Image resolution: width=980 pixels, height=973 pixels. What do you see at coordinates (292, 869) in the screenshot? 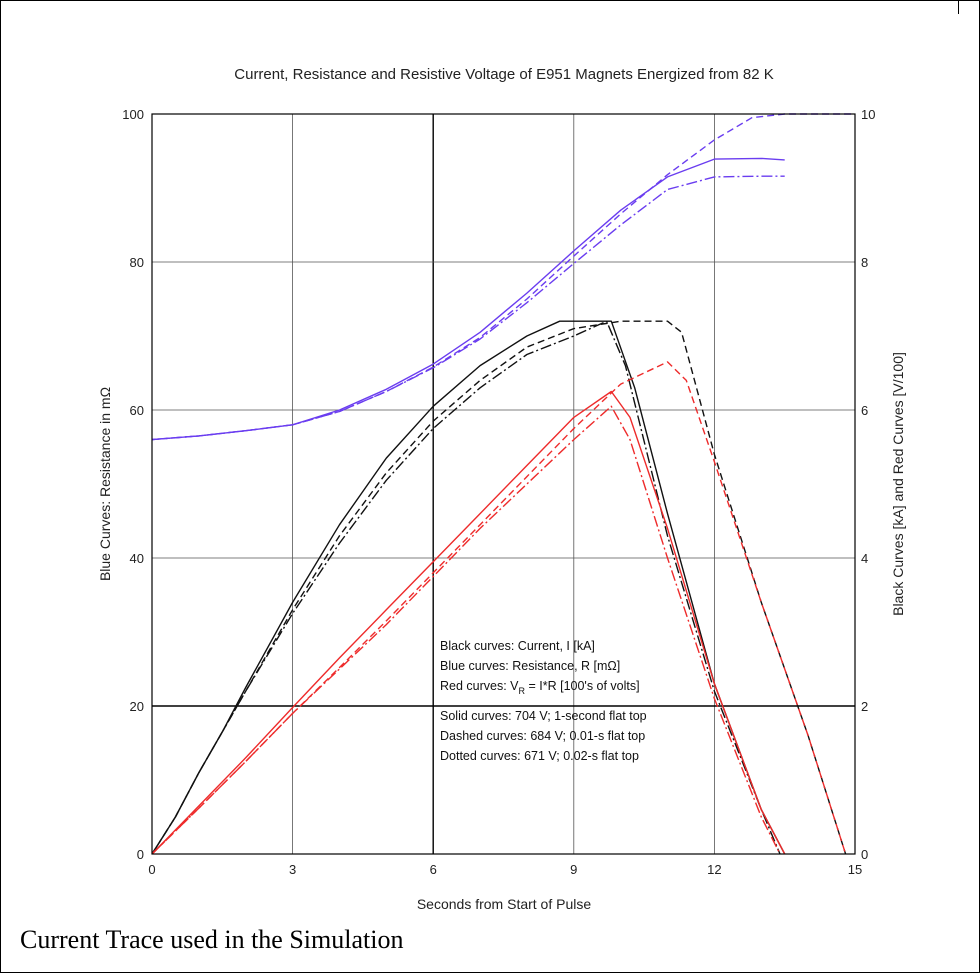
I see `x-tick-label: 3` at bounding box center [292, 869].